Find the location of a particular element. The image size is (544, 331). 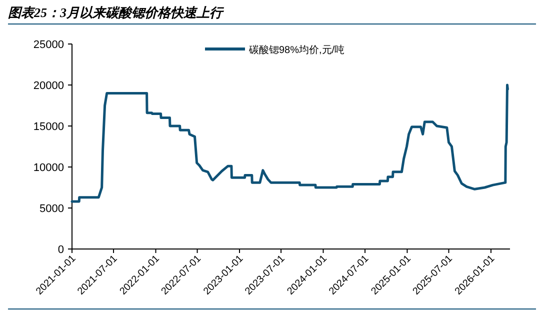

y-tick-label: 10000 is located at coordinates (48, 168).